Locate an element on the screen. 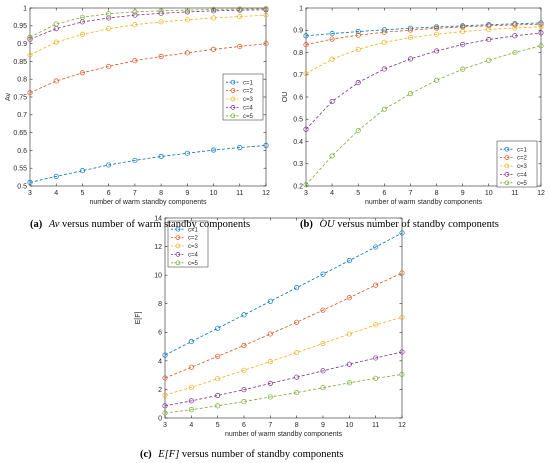  legend-entry: c=2 is located at coordinates (522, 159).